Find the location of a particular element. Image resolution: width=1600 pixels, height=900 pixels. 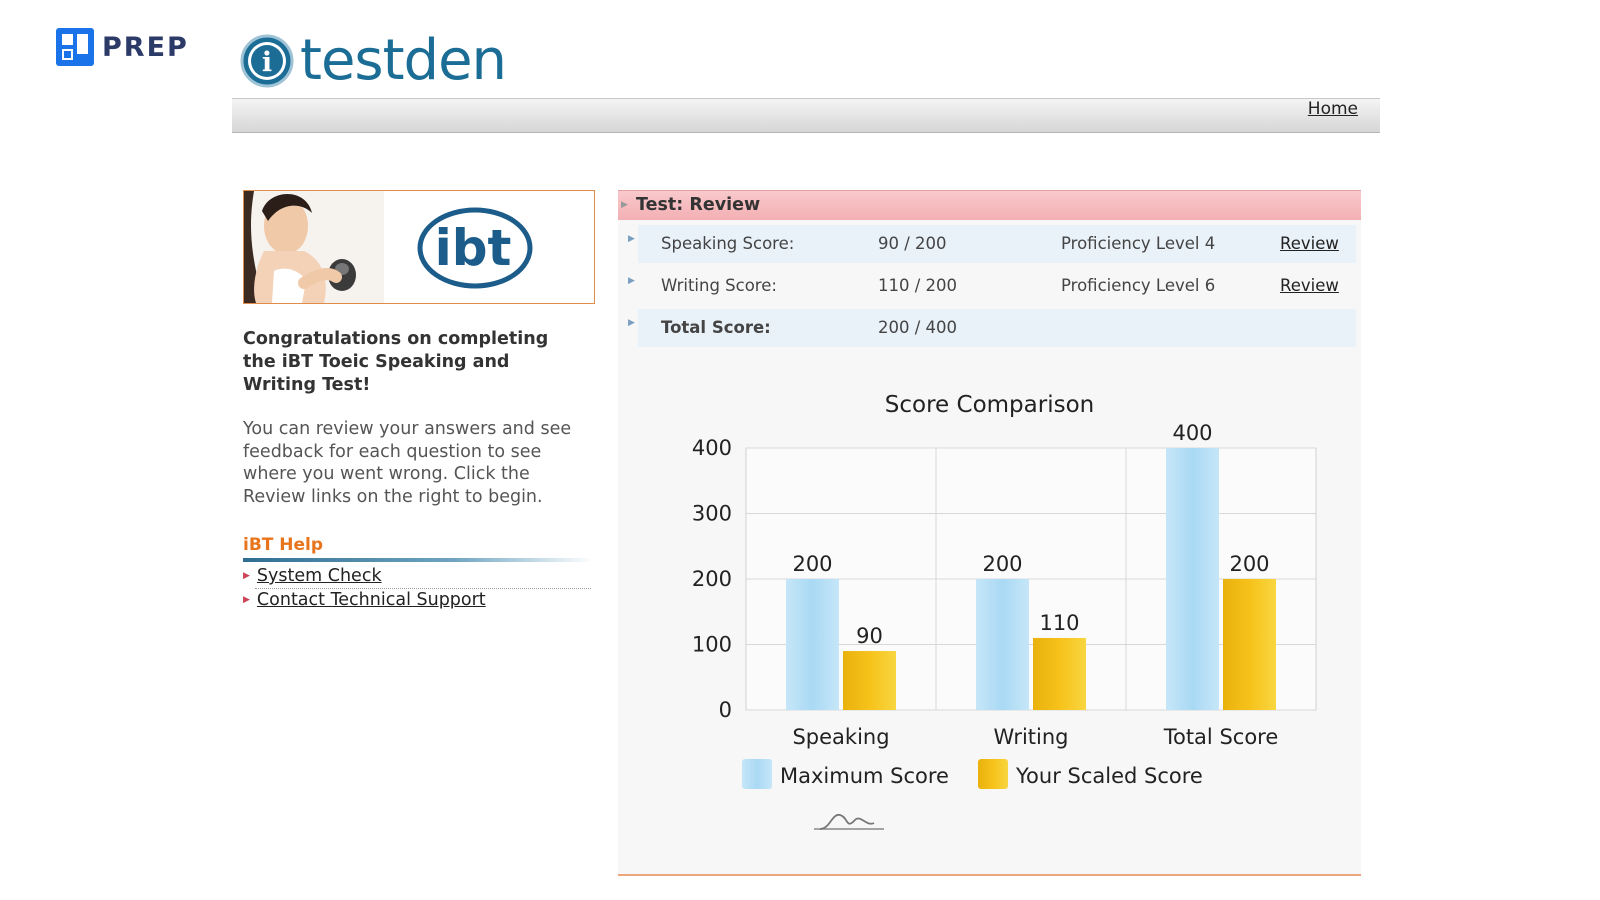

prep-logo: PREP is located at coordinates (122, 47).